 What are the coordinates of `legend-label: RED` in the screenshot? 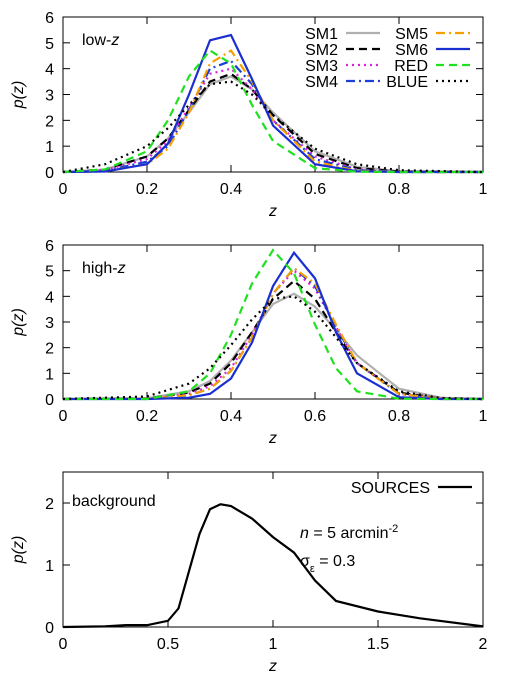 It's located at (411, 66).